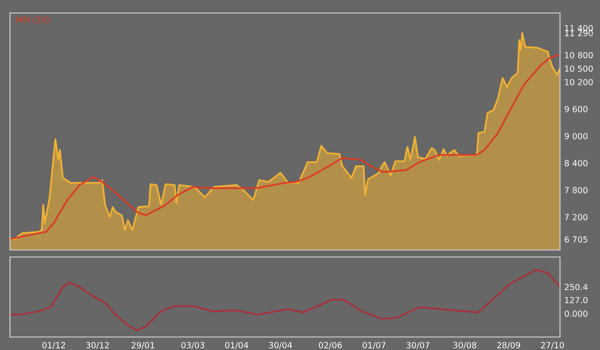 Image resolution: width=600 pixels, height=350 pixels. Describe the element at coordinates (464, 345) in the screenshot. I see `x-tick-label: 30/08` at that location.